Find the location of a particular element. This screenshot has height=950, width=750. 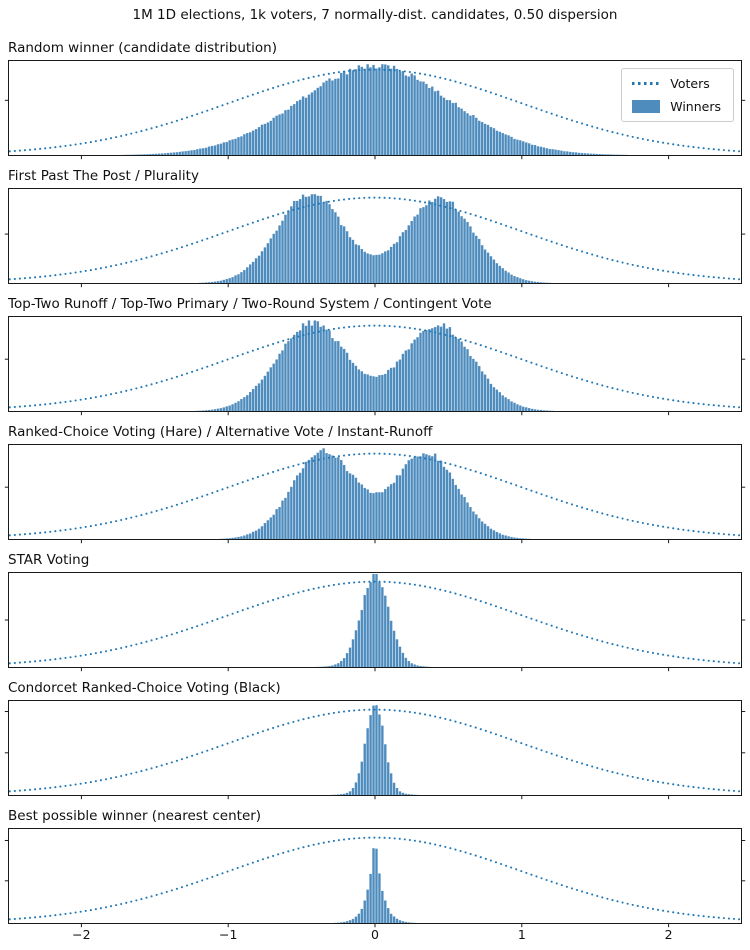

panel: Random winner (candidate distribution) is located at coordinates (375, 94).